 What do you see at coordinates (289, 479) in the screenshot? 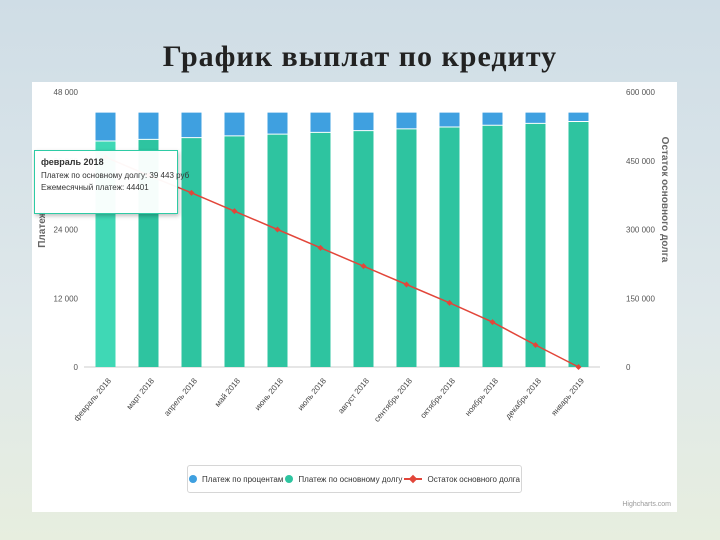
I see `legend-principal-swatch-icon` at bounding box center [289, 479].